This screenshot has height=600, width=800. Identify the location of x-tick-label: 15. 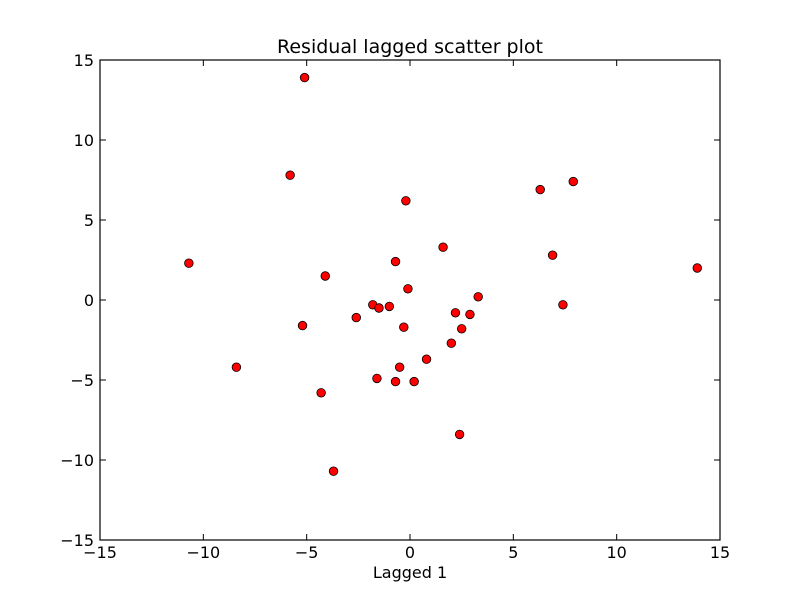
(720, 552).